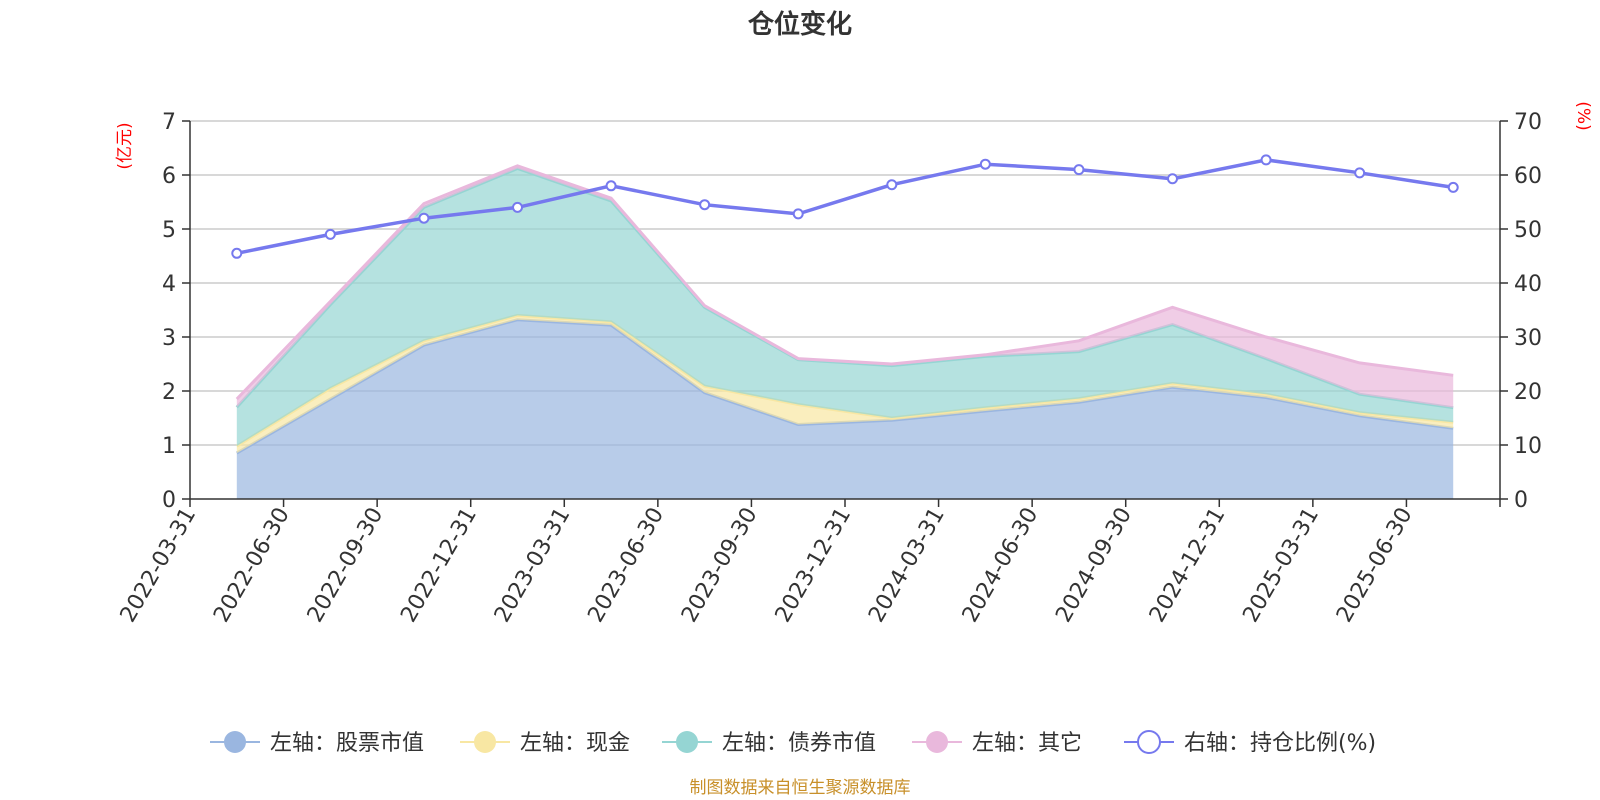 This screenshot has height=800, width=1600. Describe the element at coordinates (1027, 743) in the screenshot. I see `legend-label: 左轴：其它` at that location.